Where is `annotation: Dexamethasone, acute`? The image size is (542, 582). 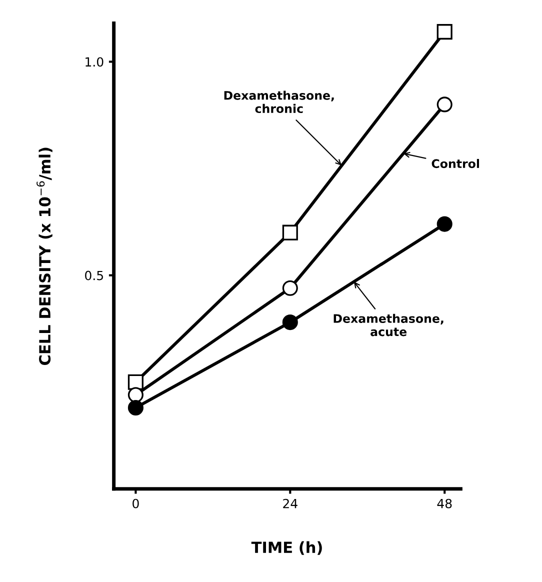
annotation: Dexamethasone, acute is located at coordinates (389, 325).